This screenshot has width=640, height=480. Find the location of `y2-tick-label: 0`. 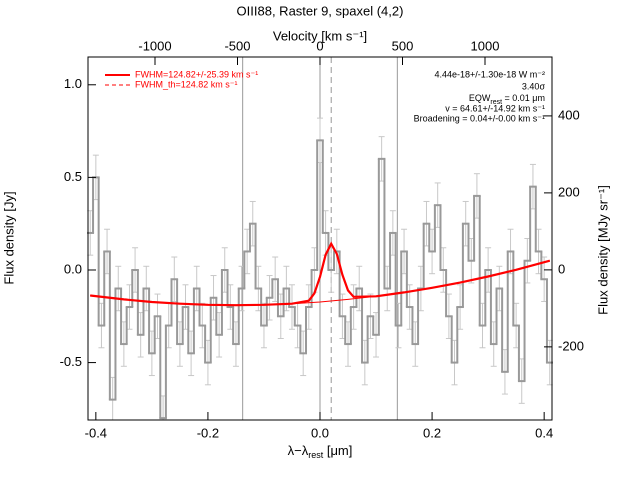

y2-tick-label: 0 is located at coordinates (561, 268).